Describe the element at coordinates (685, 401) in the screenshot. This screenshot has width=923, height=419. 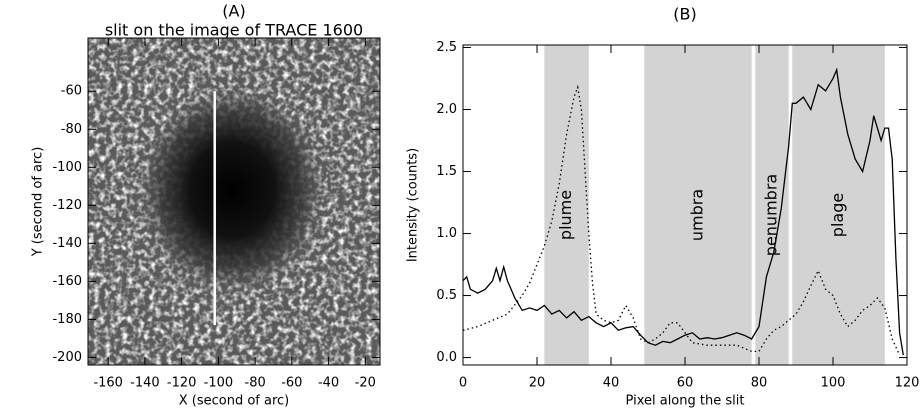
I see `x-axis-label: Pixel along the slit` at that location.